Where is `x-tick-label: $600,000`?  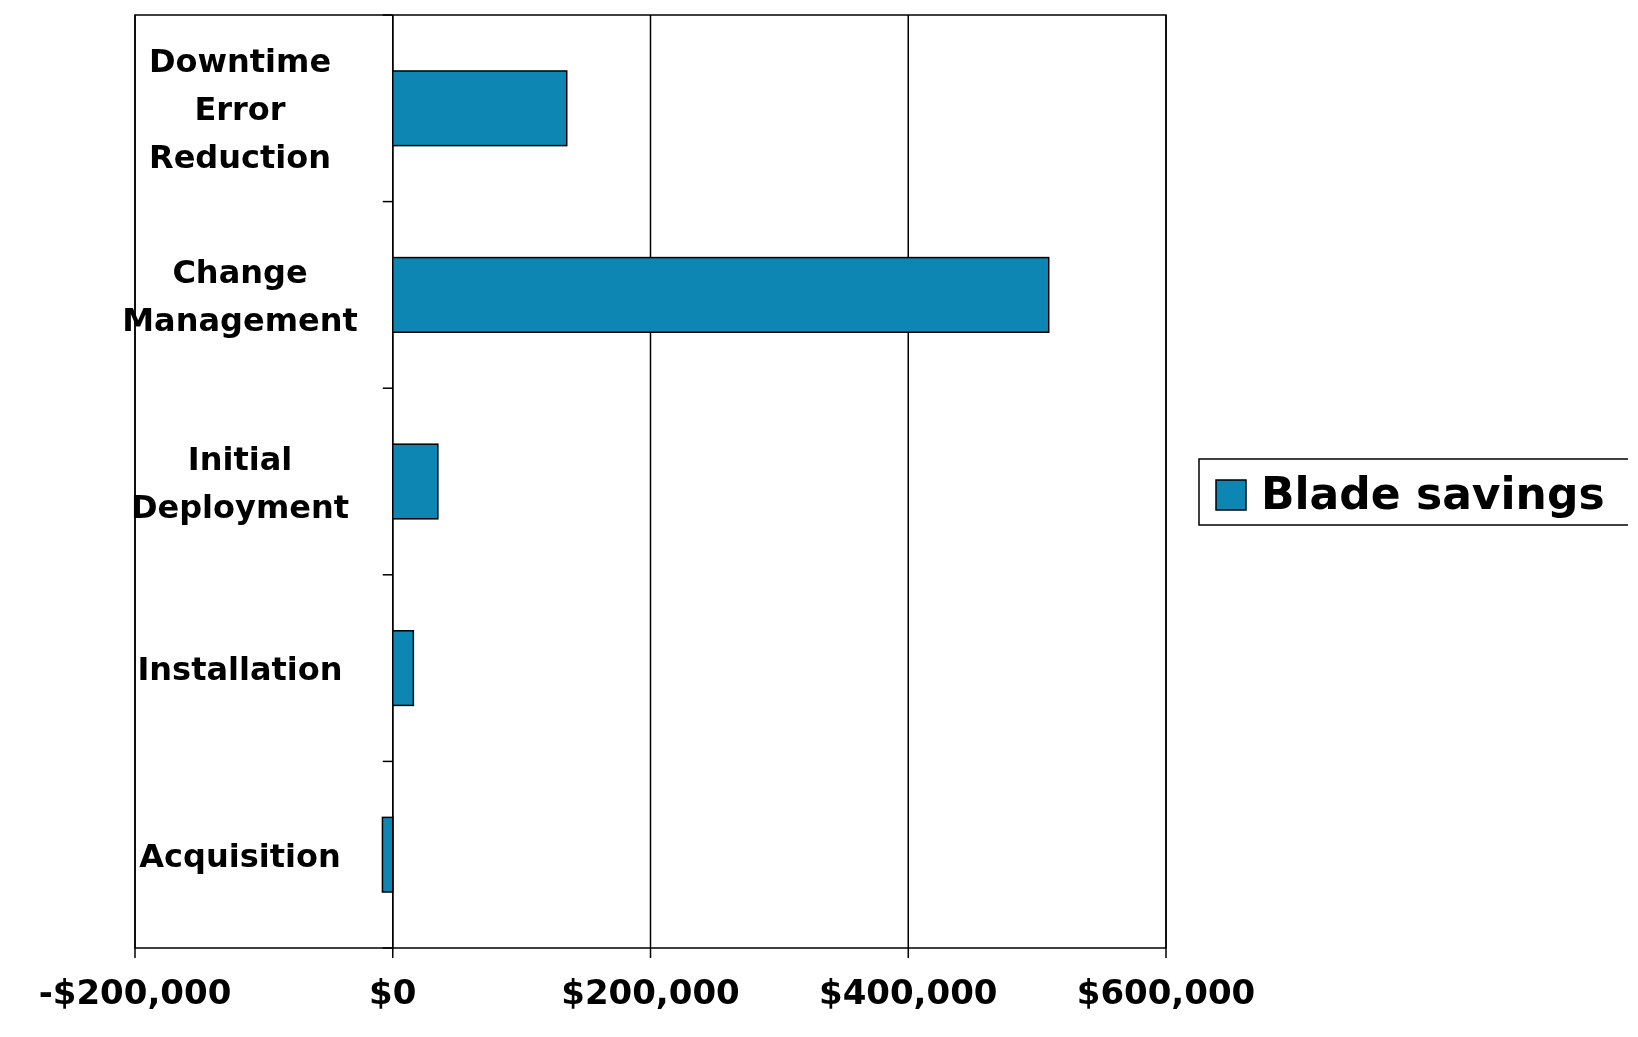
x-tick-label: $600,000 is located at coordinates (1166, 992).